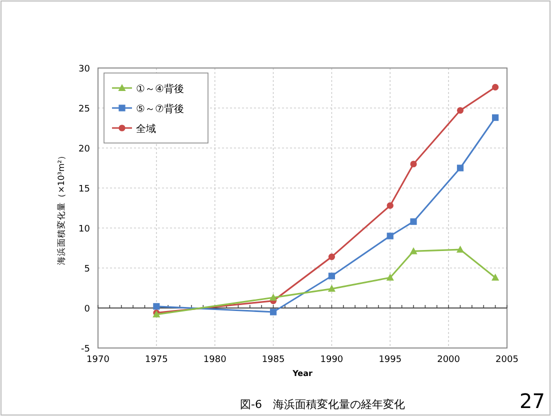  I want to click on text: 図-6 海浜面積変化量の経年変化, so click(322, 404).